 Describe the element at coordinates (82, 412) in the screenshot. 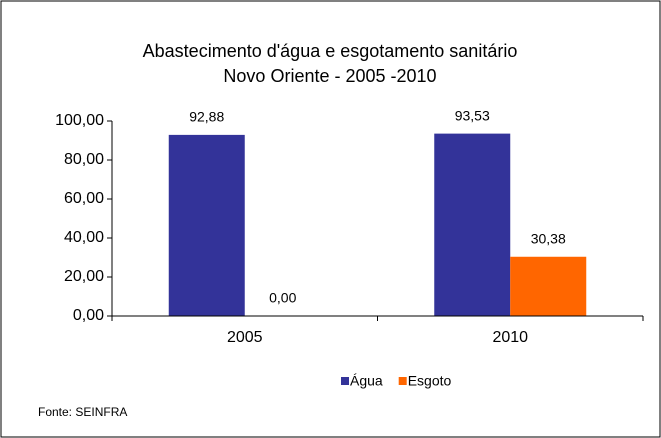

I see `source-note: Fonte: SEINFRA` at that location.